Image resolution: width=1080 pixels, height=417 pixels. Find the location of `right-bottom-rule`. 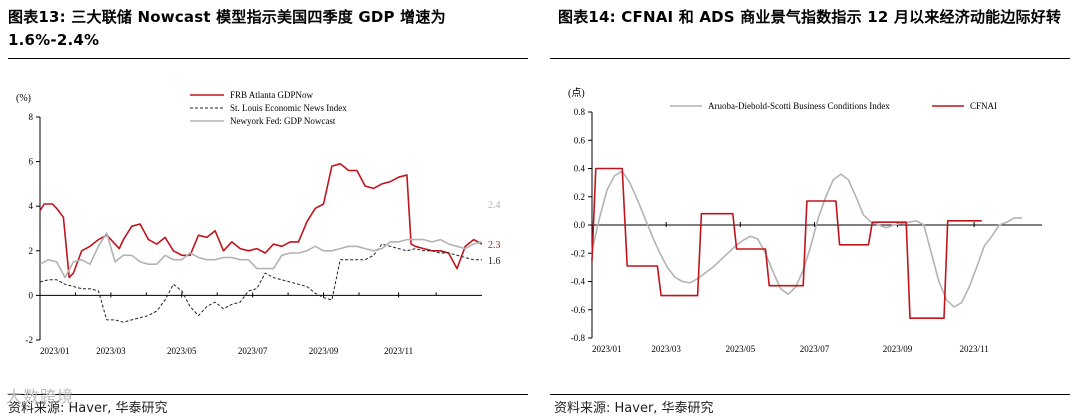

right-bottom-rule is located at coordinates (810, 394).